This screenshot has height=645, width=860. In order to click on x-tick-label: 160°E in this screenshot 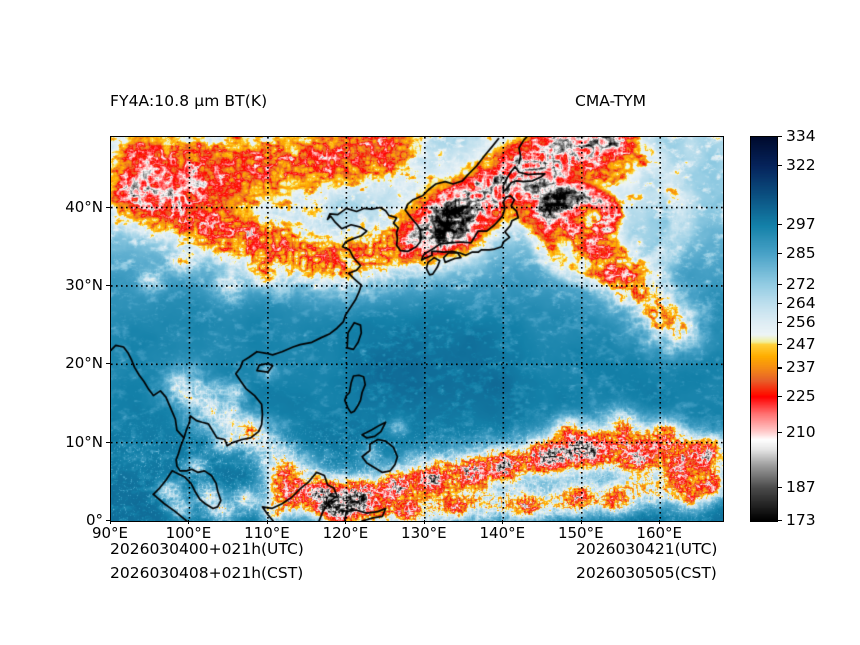, I will do `click(659, 533)`.